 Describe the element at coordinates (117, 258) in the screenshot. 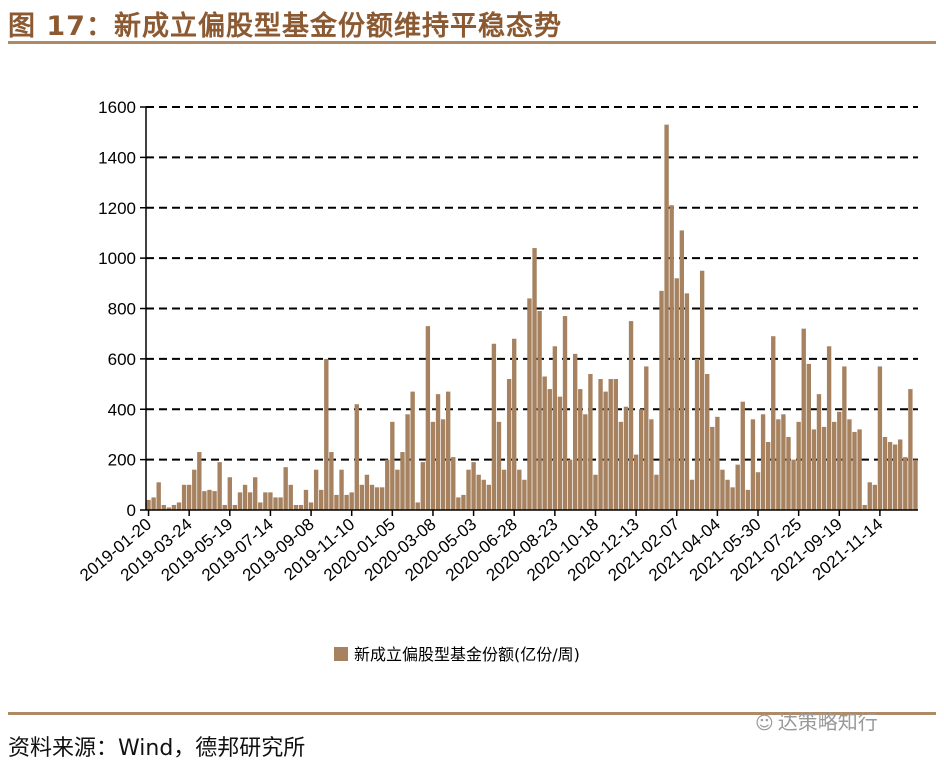

I see `y-tick-label: 1000` at that location.